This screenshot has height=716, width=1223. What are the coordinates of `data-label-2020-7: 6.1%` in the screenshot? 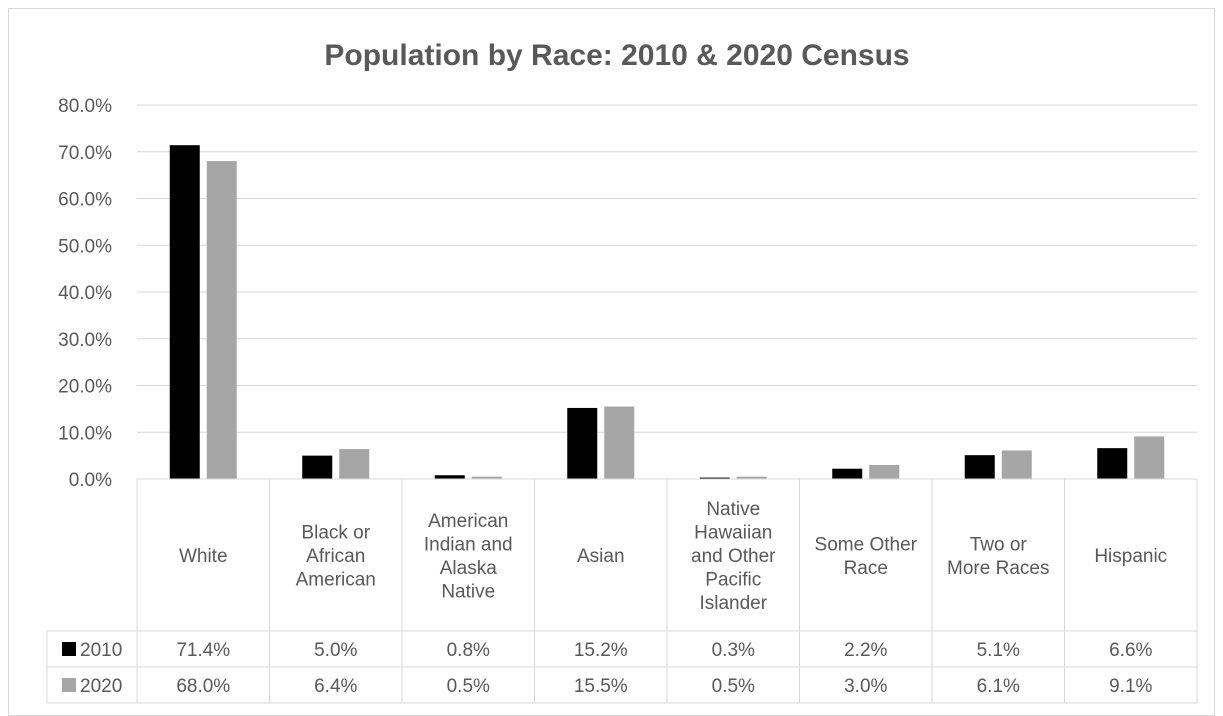 It's located at (998, 686).